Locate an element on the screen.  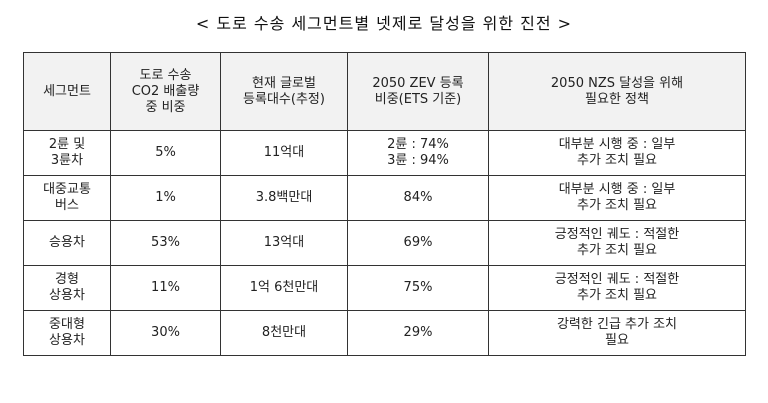
cell-segment: 2륜 및 3륜차 is located at coordinates (67, 153).